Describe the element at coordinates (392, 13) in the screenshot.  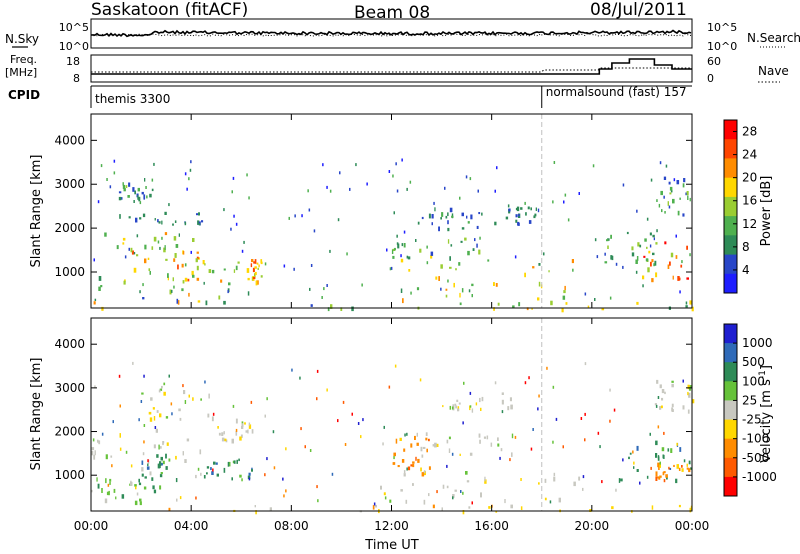
I see `beam-title: Beam 08` at that location.